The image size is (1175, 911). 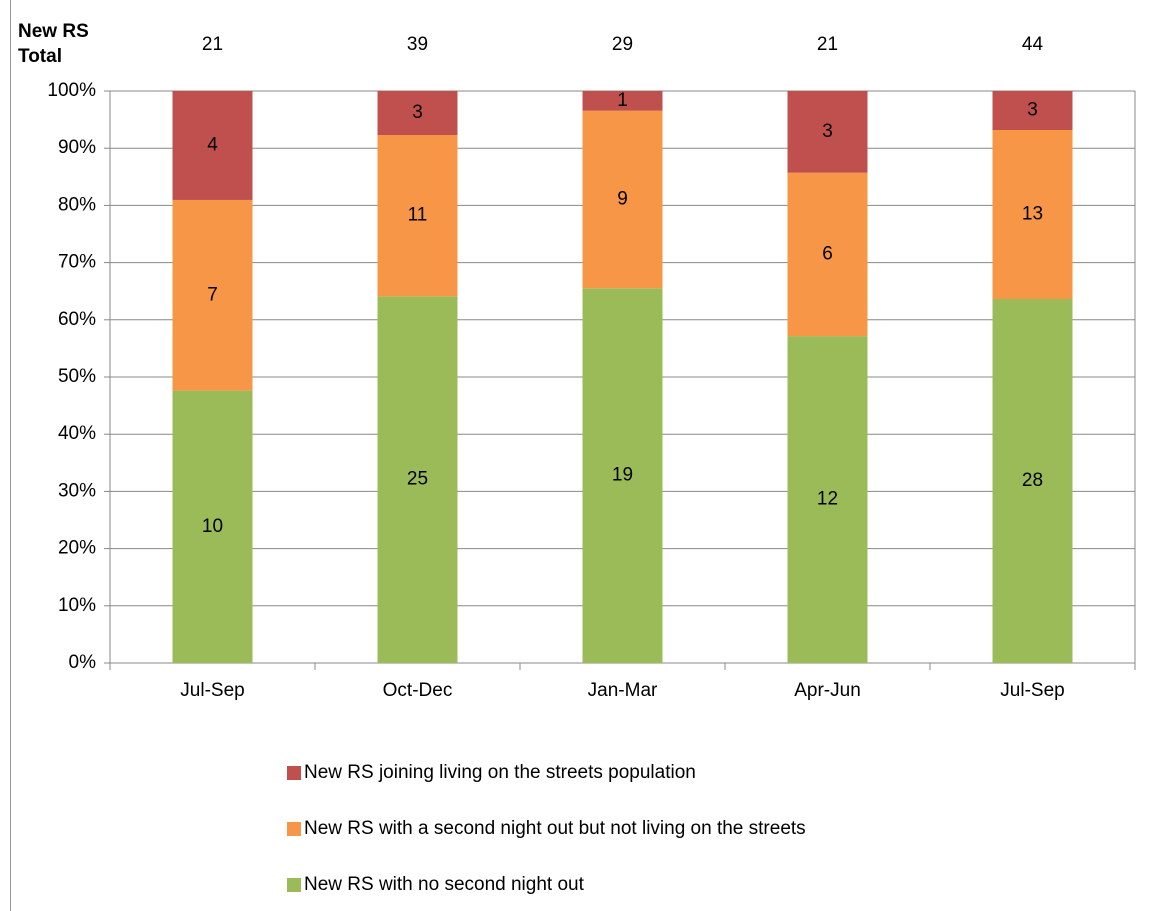 What do you see at coordinates (1033, 44) in the screenshot?
I see `total-label: 44` at bounding box center [1033, 44].